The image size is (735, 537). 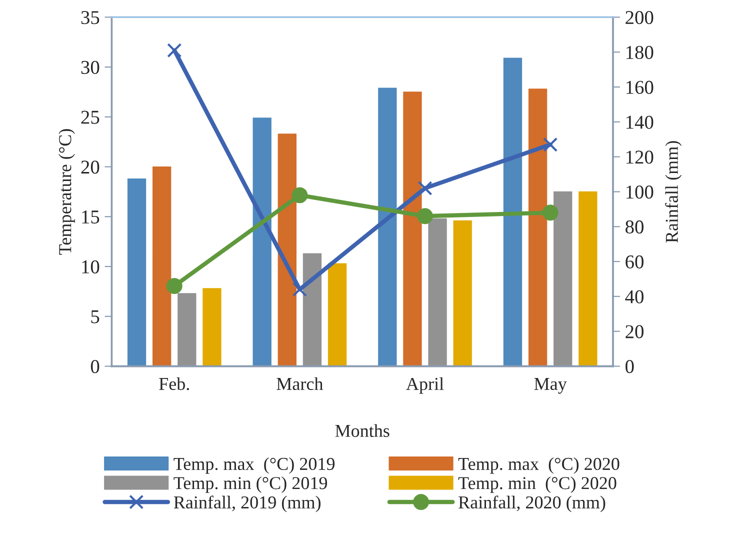 What do you see at coordinates (634, 297) in the screenshot?
I see `y2-tick-label: 40` at bounding box center [634, 297].